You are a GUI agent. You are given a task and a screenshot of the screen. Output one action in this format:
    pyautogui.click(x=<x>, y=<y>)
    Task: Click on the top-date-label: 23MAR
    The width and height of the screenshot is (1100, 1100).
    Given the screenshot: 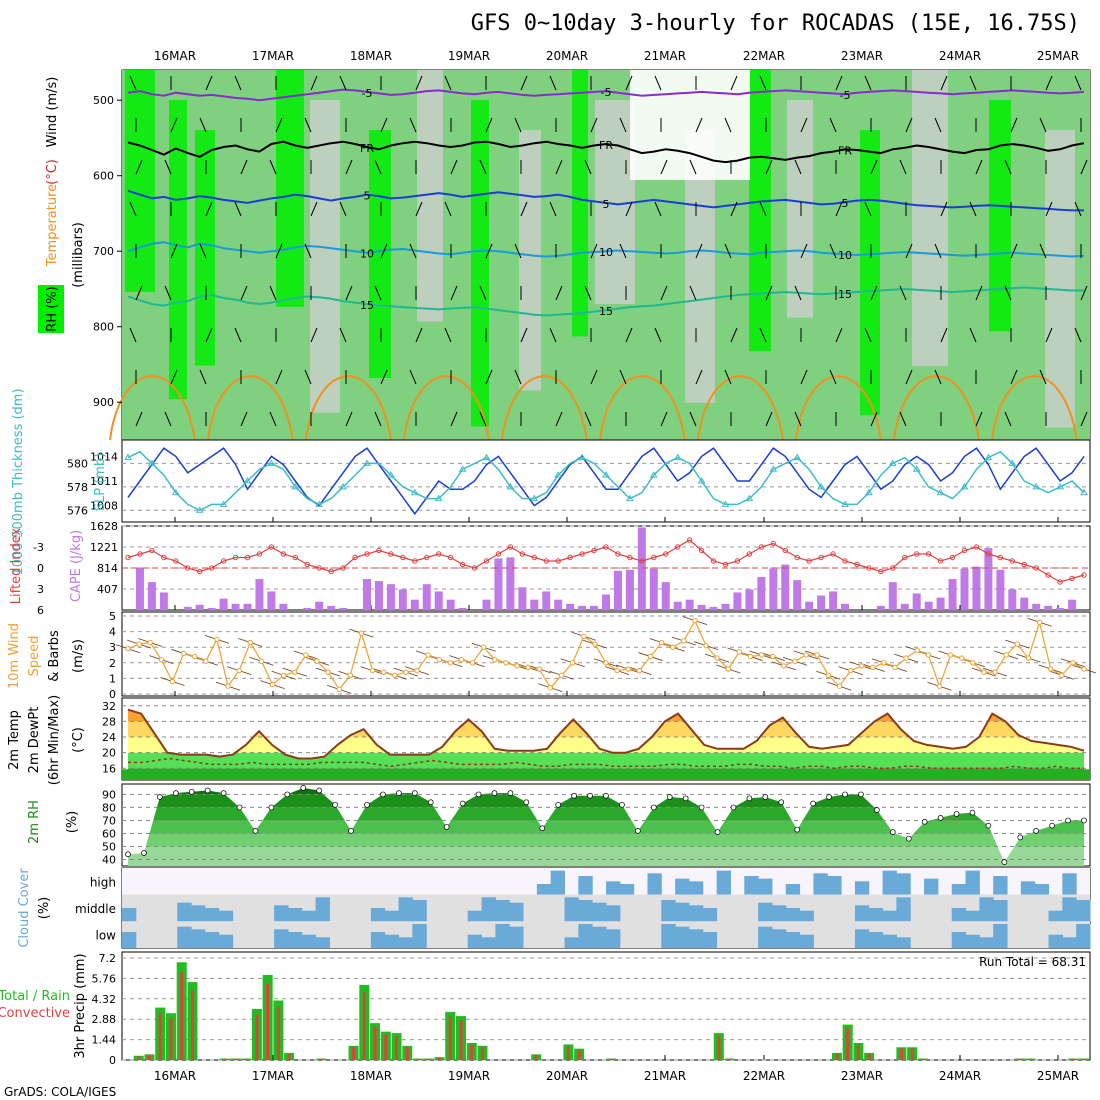 What is the action you would take?
    pyautogui.click(x=862, y=56)
    